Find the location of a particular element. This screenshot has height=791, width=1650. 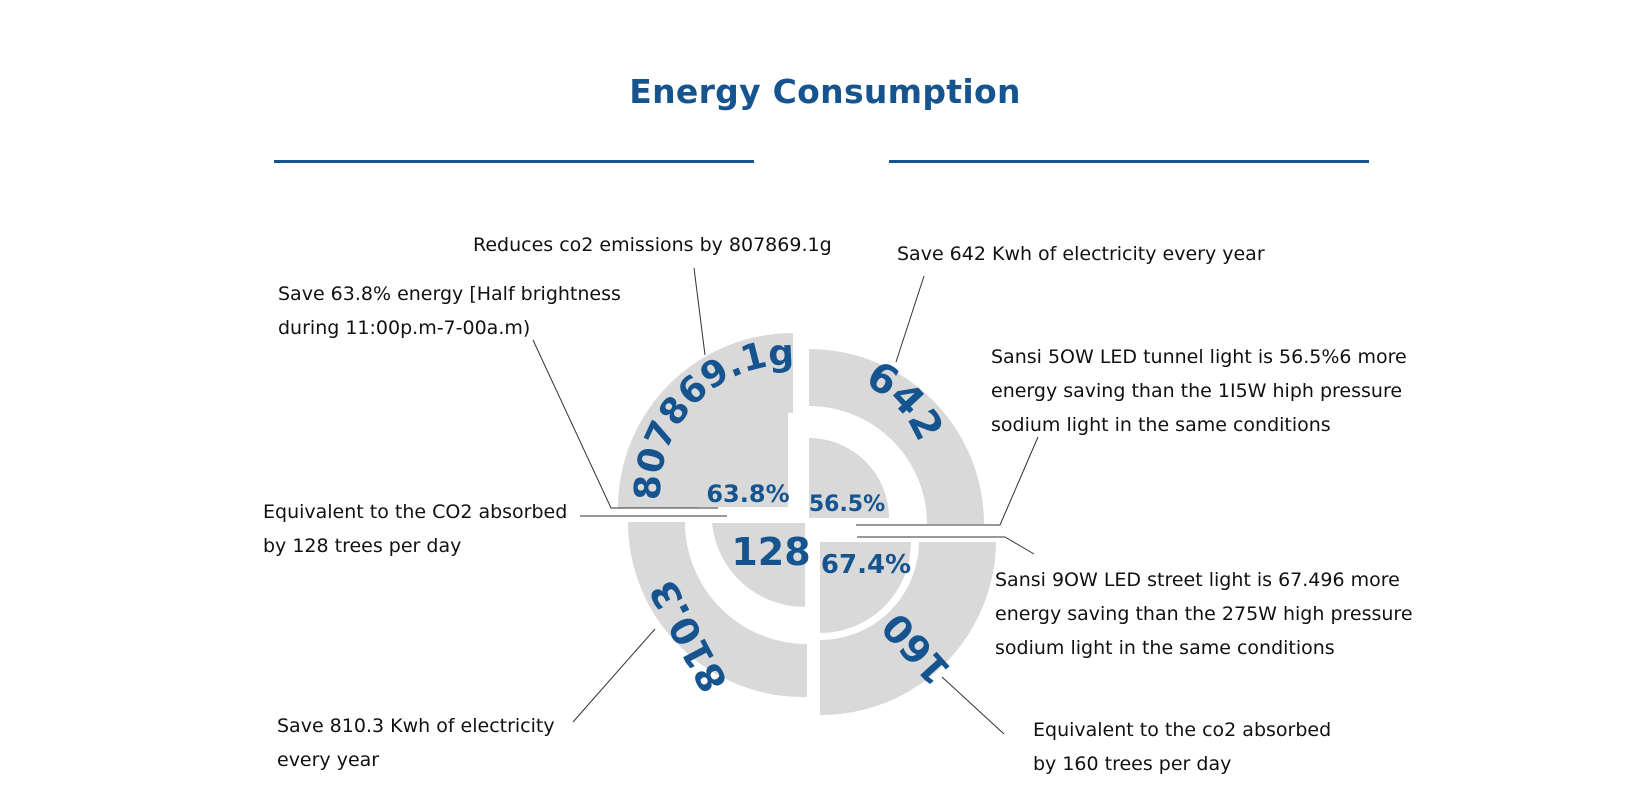

segment-top-right-inner is located at coordinates (849, 478).